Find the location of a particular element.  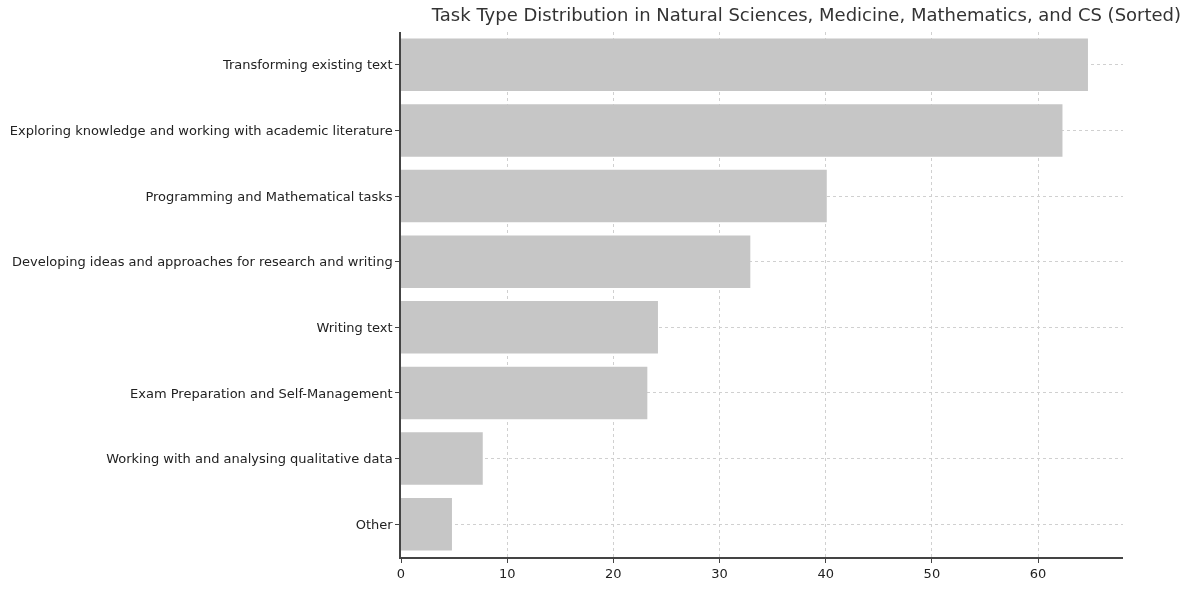

y-tick-label: Developing ideas and approaches for research and writing is located at coordinates (202, 262).